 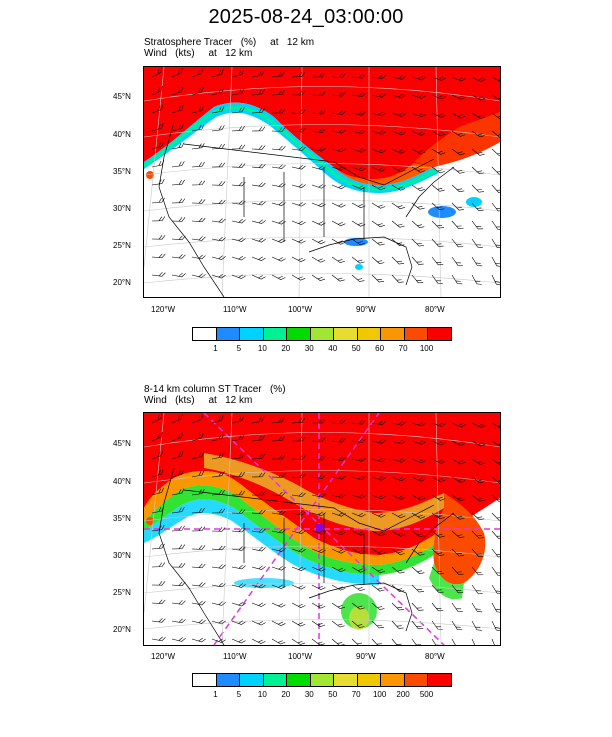 I want to click on panel2-lon-label: 90°W, so click(x=366, y=656).